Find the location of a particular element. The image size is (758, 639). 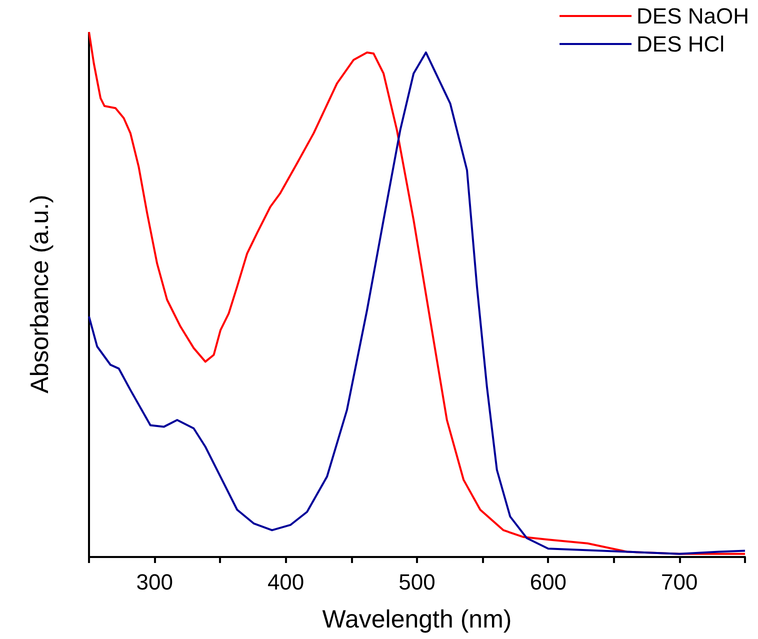

x-tick-label: 400 is located at coordinates (285, 582).